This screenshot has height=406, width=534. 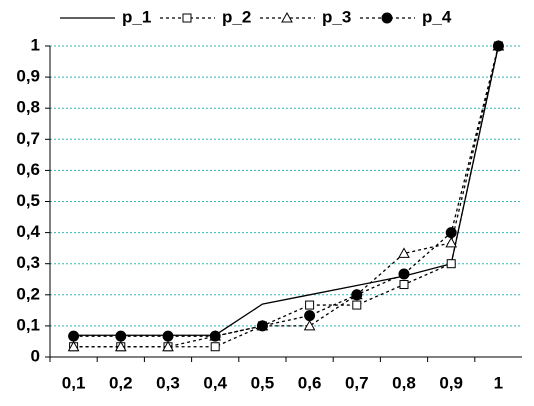 What do you see at coordinates (28, 107) in the screenshot?
I see `y-tick-label: 0,8` at bounding box center [28, 107].